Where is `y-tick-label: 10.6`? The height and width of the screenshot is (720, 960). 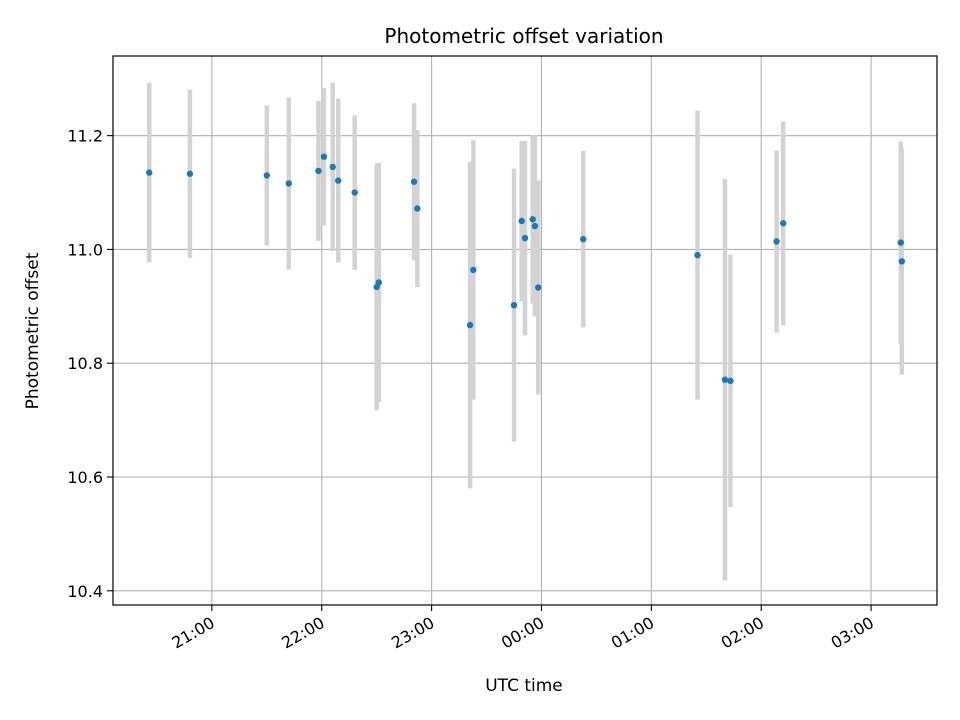
y-tick-label: 10.6 is located at coordinates (85, 477).